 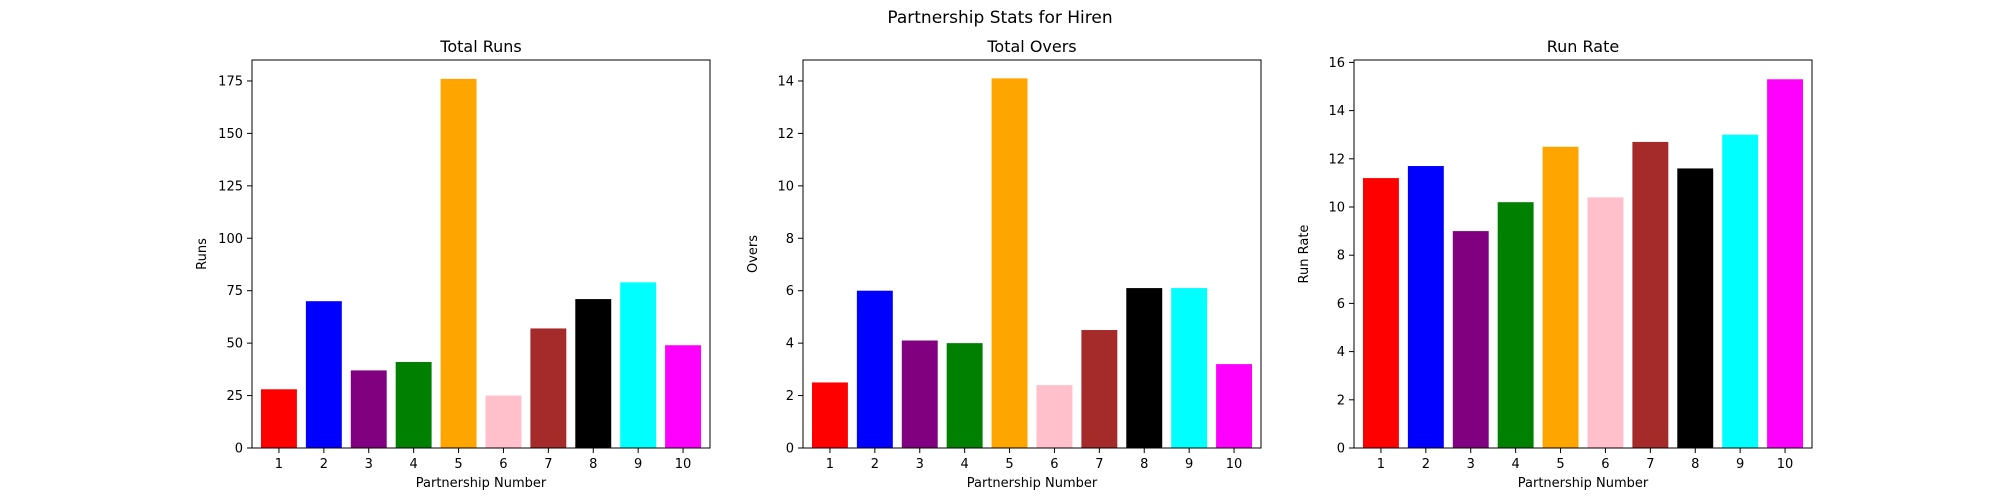 I want to click on chart-title: Total Runs, so click(x=480, y=46).